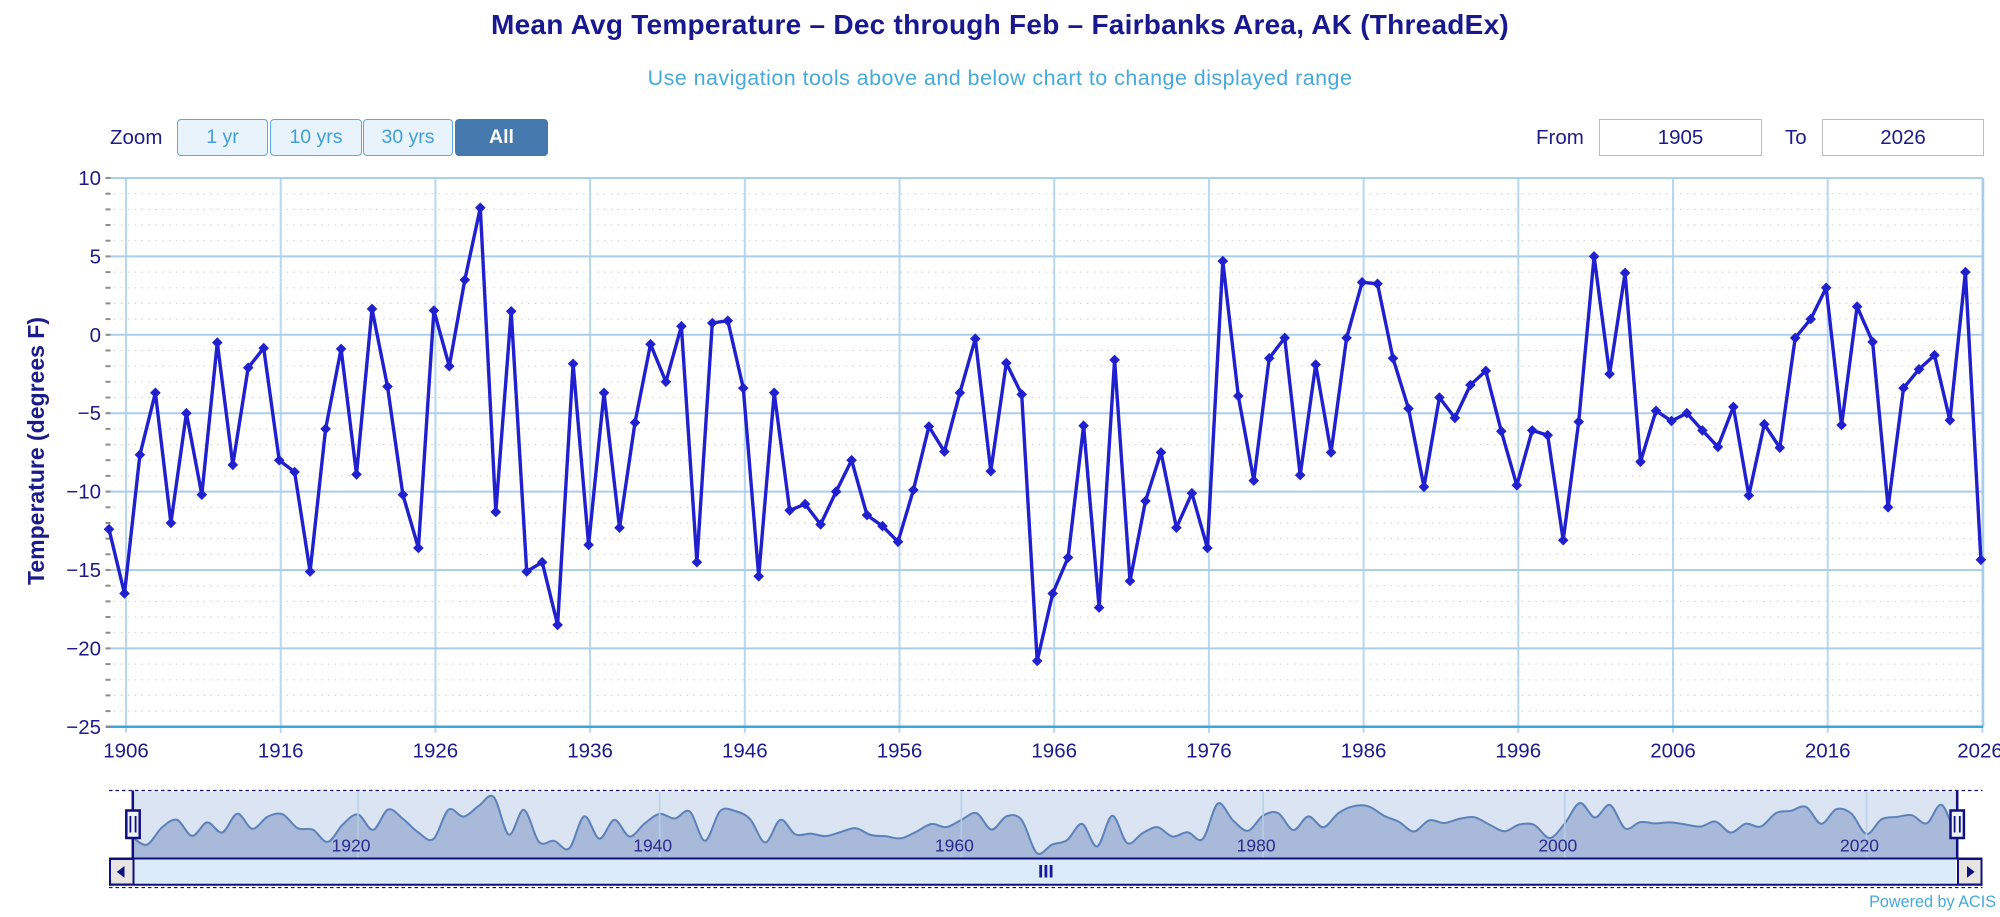  What do you see at coordinates (83, 727) in the screenshot?
I see `svg-text: −25` at bounding box center [83, 727].